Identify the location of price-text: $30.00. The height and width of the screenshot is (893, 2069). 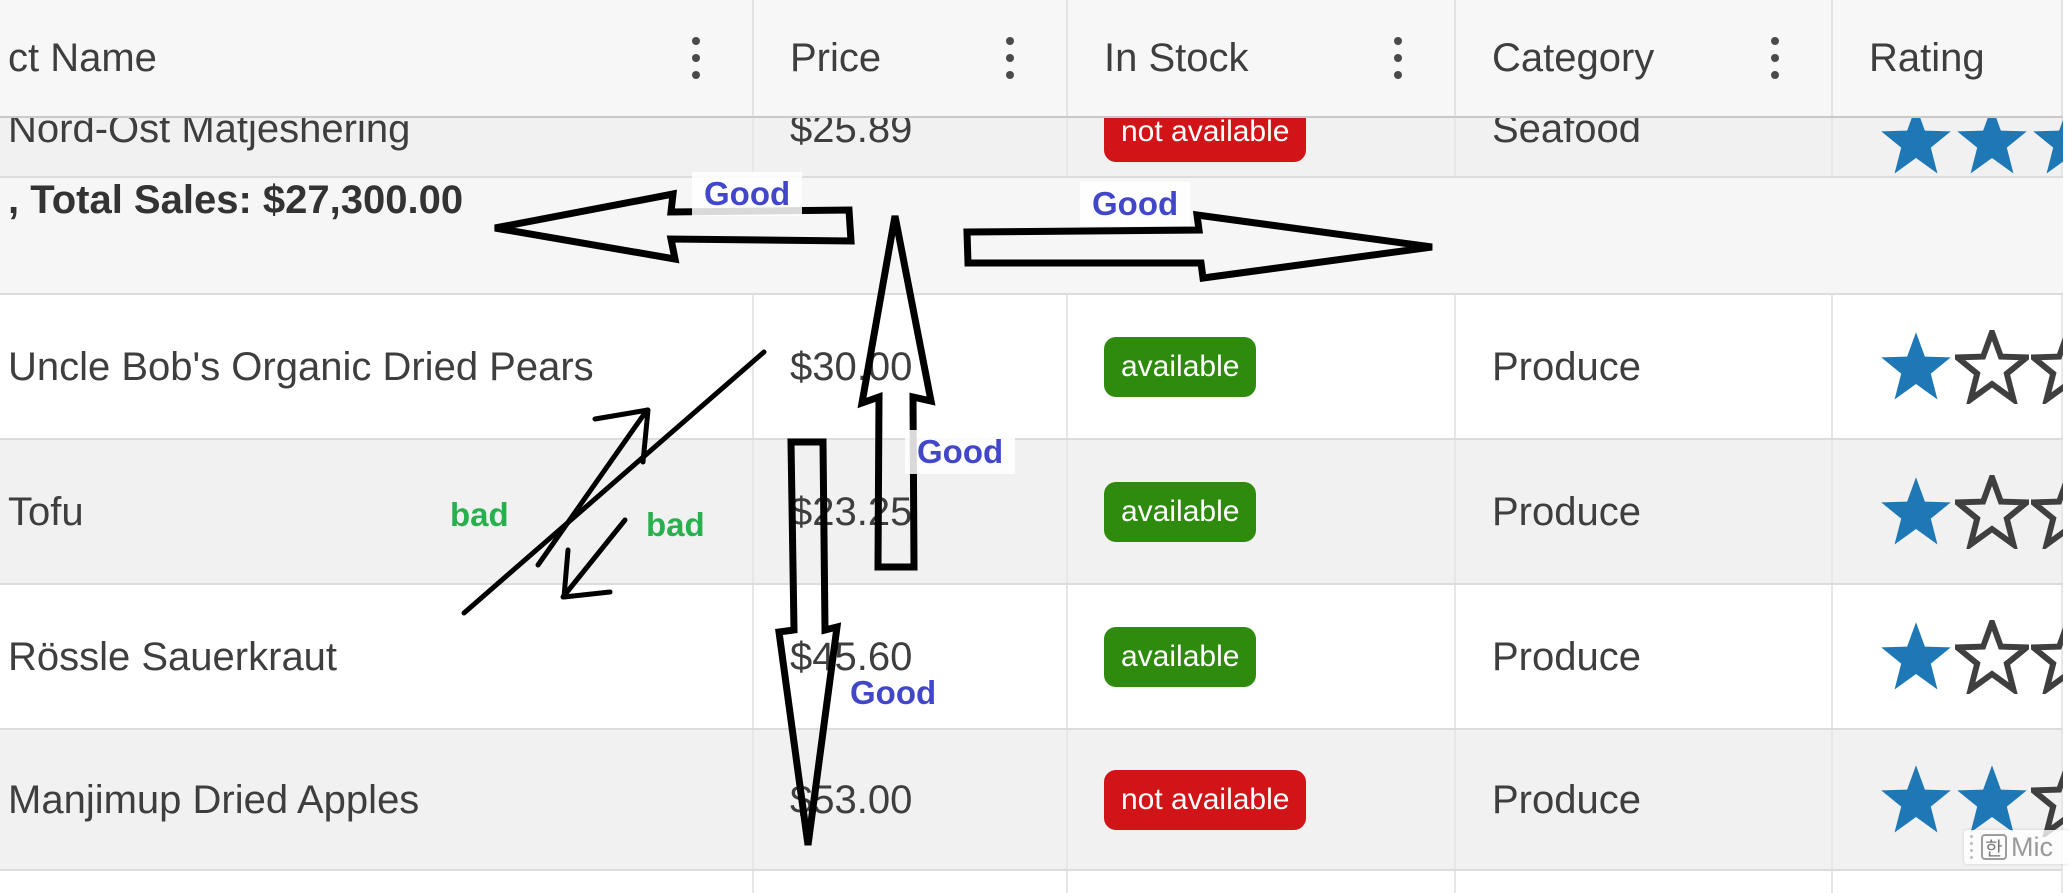
(851, 366).